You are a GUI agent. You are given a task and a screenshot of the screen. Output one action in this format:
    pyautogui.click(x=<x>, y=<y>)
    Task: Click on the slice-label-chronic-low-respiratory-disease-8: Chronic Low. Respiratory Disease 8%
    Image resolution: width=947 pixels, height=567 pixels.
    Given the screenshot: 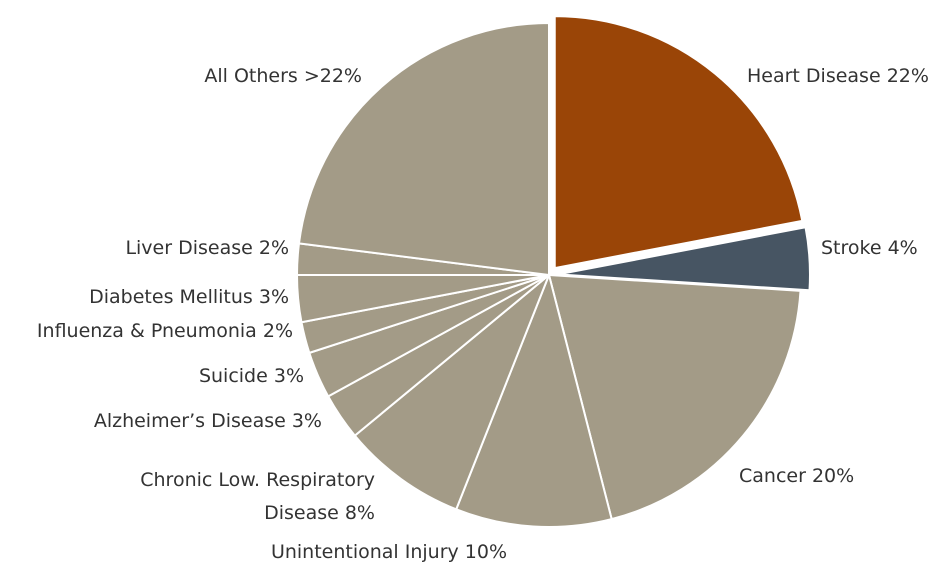 What is the action you would take?
    pyautogui.click(x=257, y=496)
    